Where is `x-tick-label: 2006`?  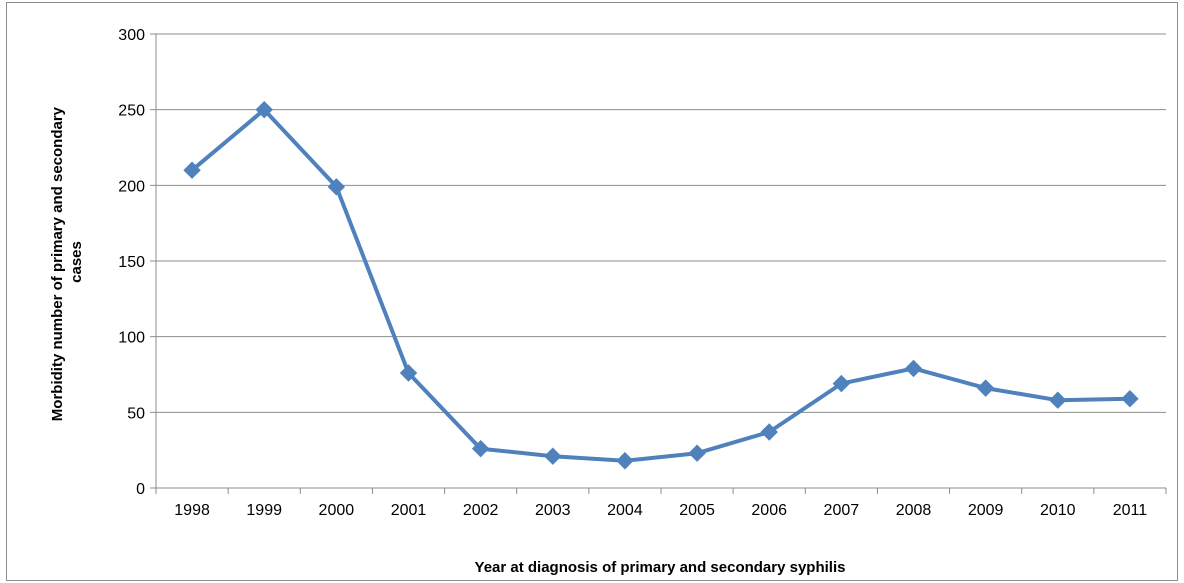 x-tick-label: 2006 is located at coordinates (769, 510).